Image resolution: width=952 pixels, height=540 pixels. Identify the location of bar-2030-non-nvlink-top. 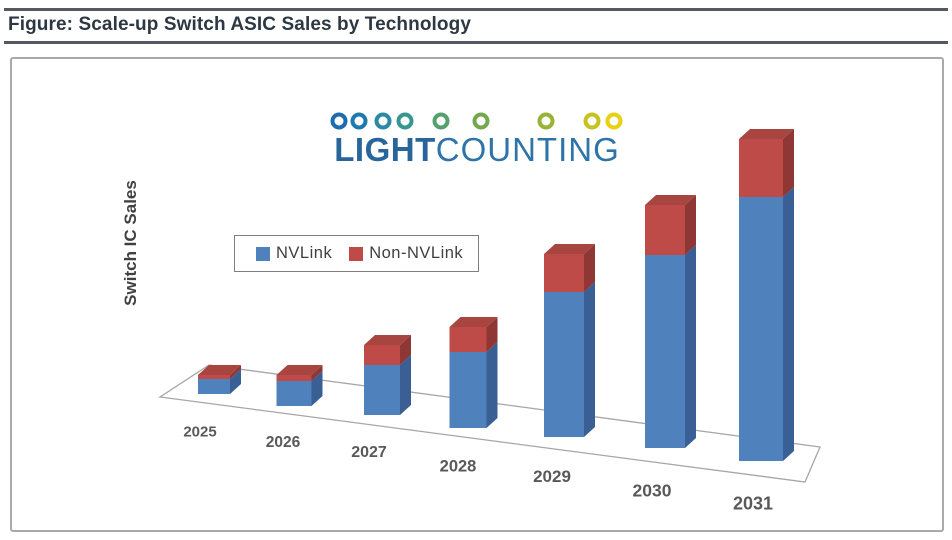
(670, 200).